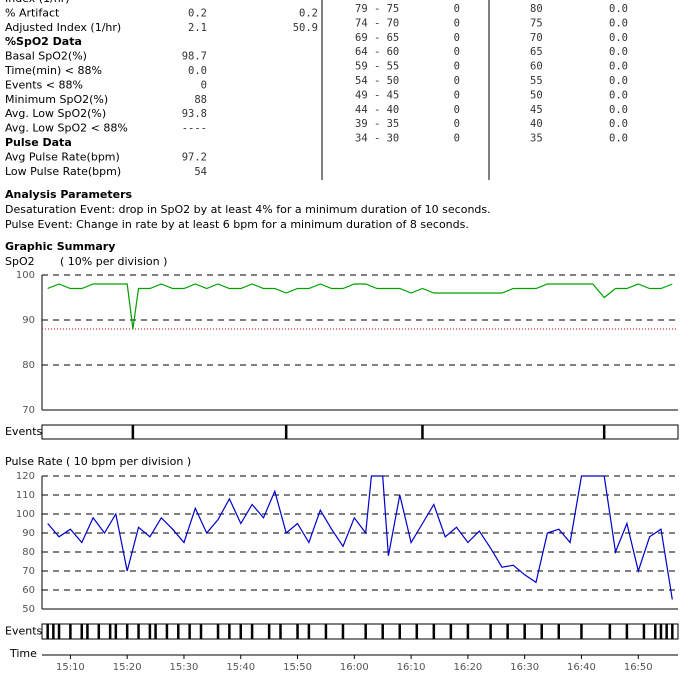 This screenshot has width=692, height=684. What do you see at coordinates (66, 128) in the screenshot?
I see `row-label: Avg. Low SpO2 < 88%` at bounding box center [66, 128].